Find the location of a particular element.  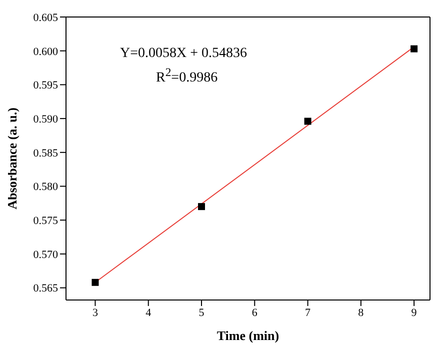

y-tick-label: 0.575 is located at coordinates (45, 221).